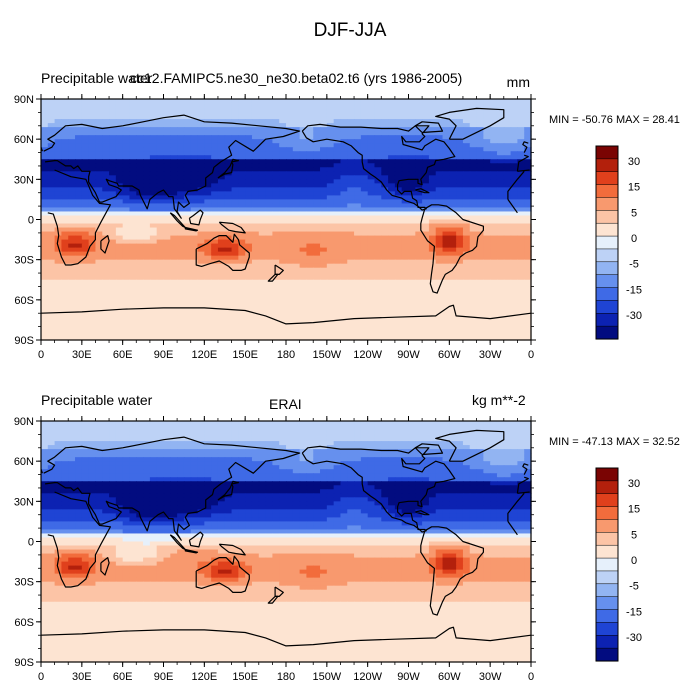 This screenshot has width=700, height=700. Describe the element at coordinates (24, 341) in the screenshot. I see `y-tick-label: 90S` at that location.